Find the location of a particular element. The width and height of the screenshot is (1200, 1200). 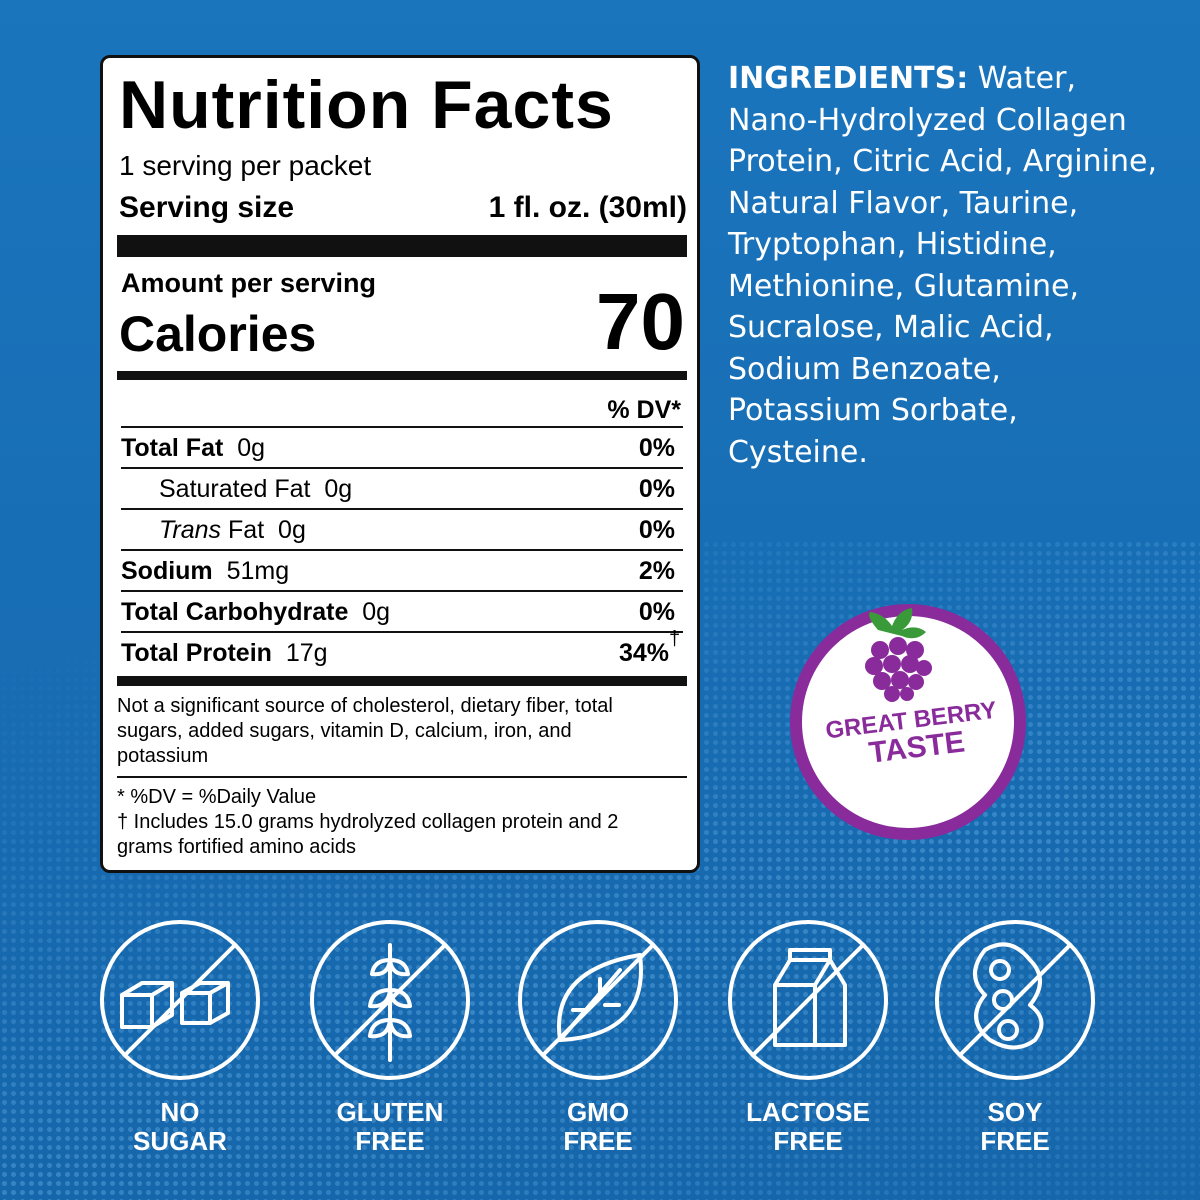

icon-label: NO SUGAR is located at coordinates (180, 1127).